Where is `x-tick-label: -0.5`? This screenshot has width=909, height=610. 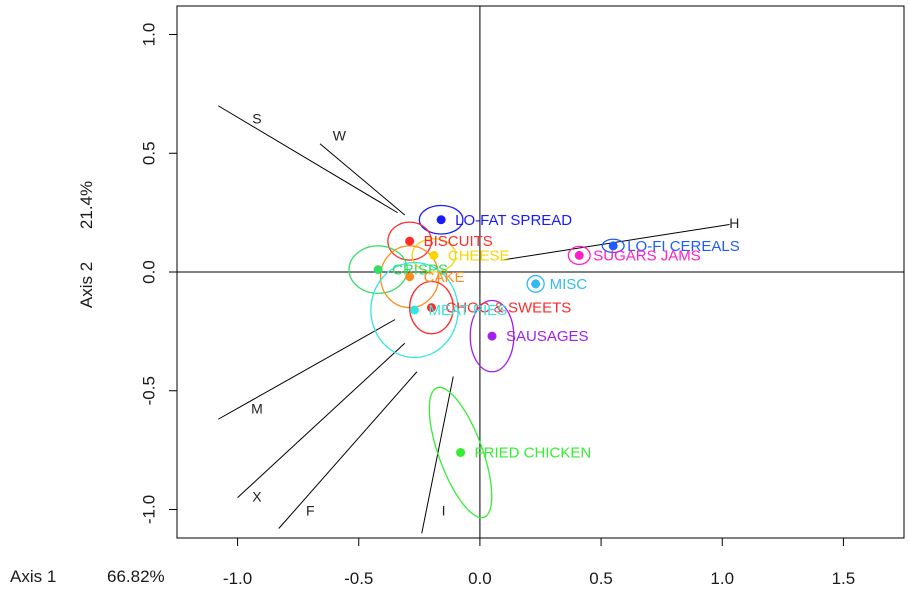
x-tick-label: -0.5 is located at coordinates (358, 578).